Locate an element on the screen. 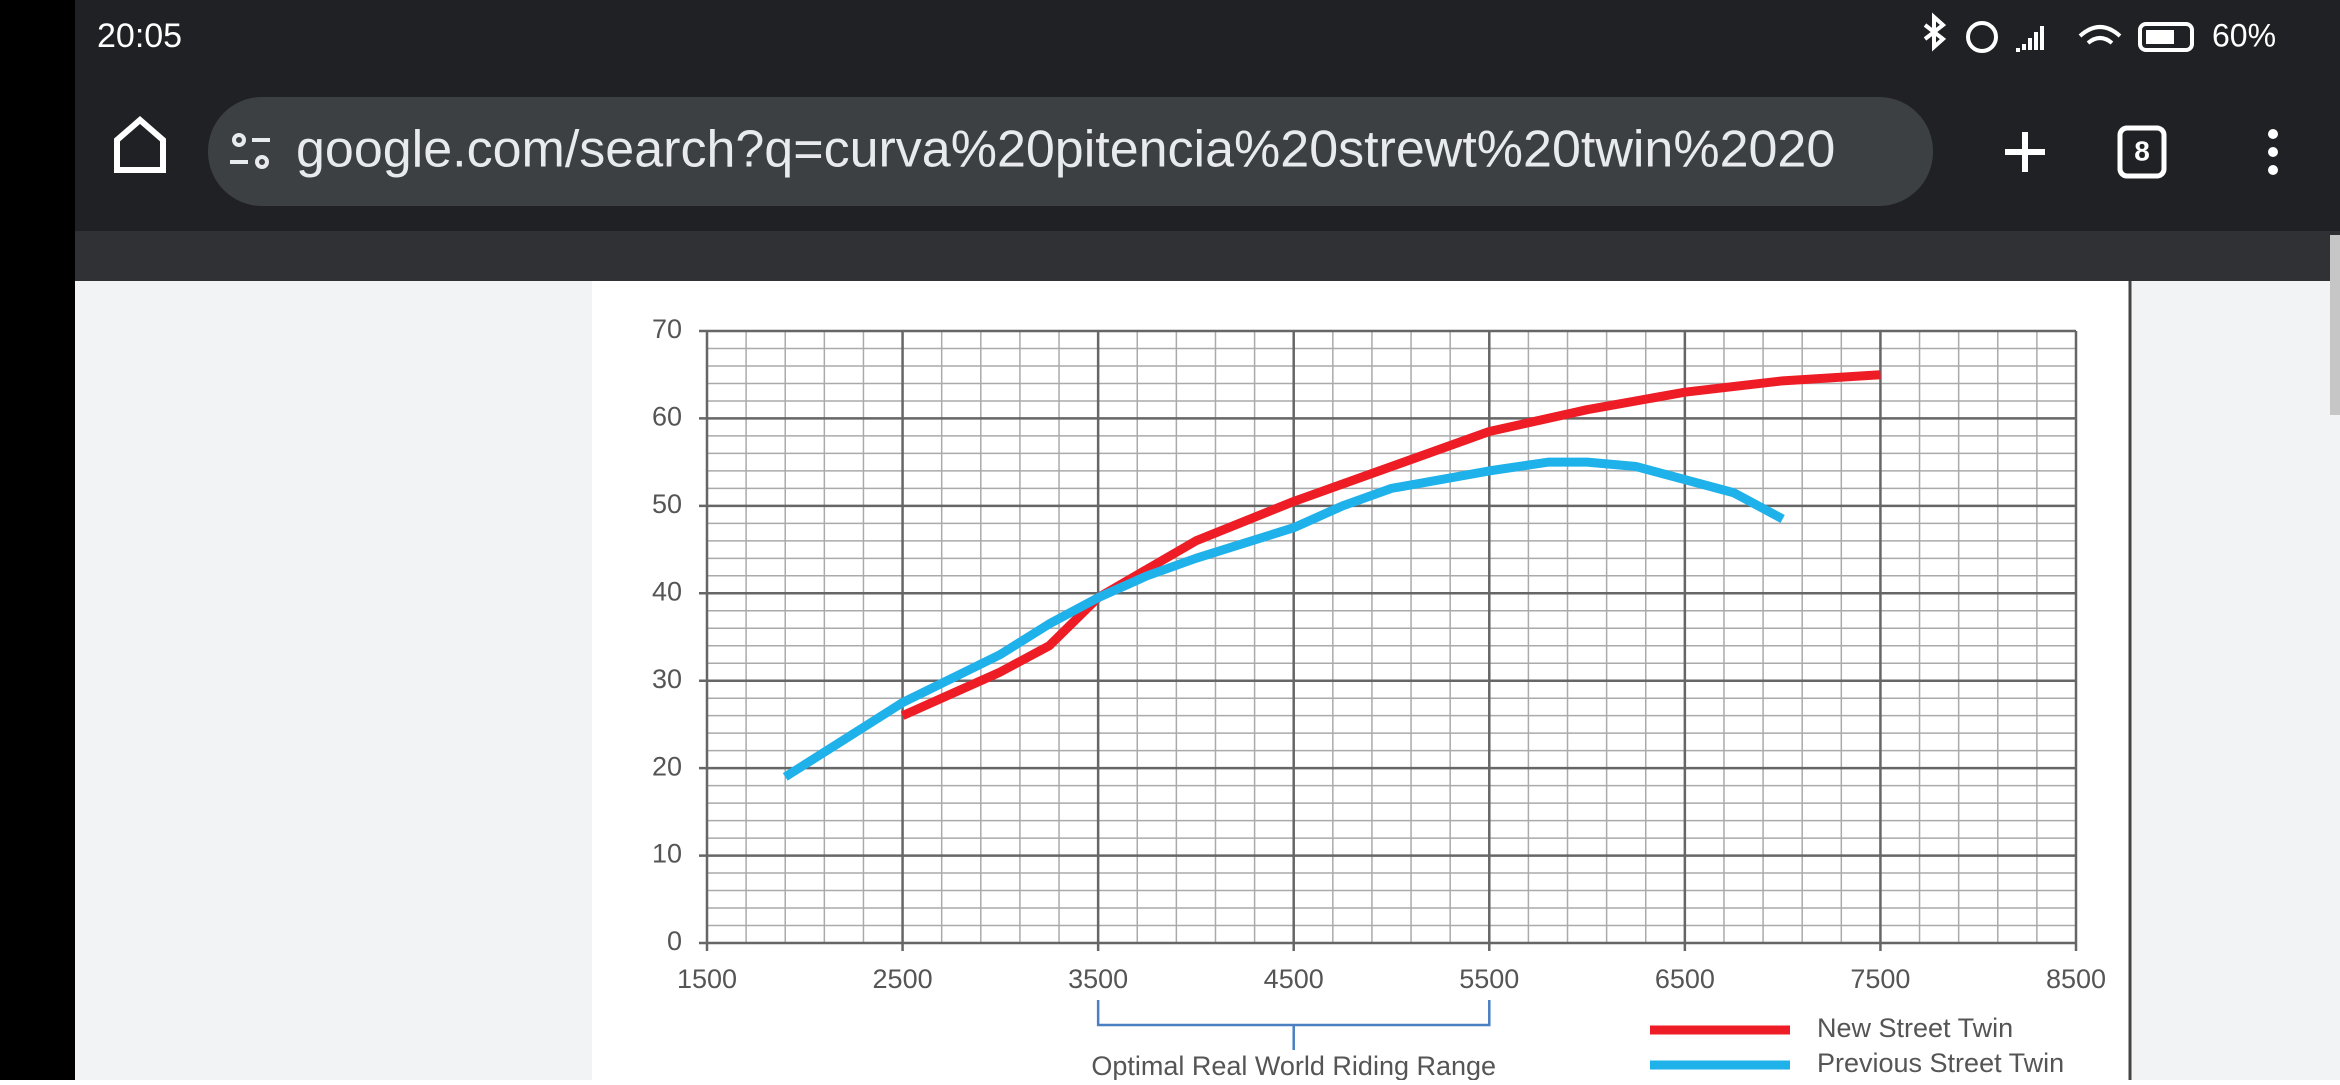 This screenshot has height=1085, width=2340. y-tick-label: 60 is located at coordinates (667, 417).